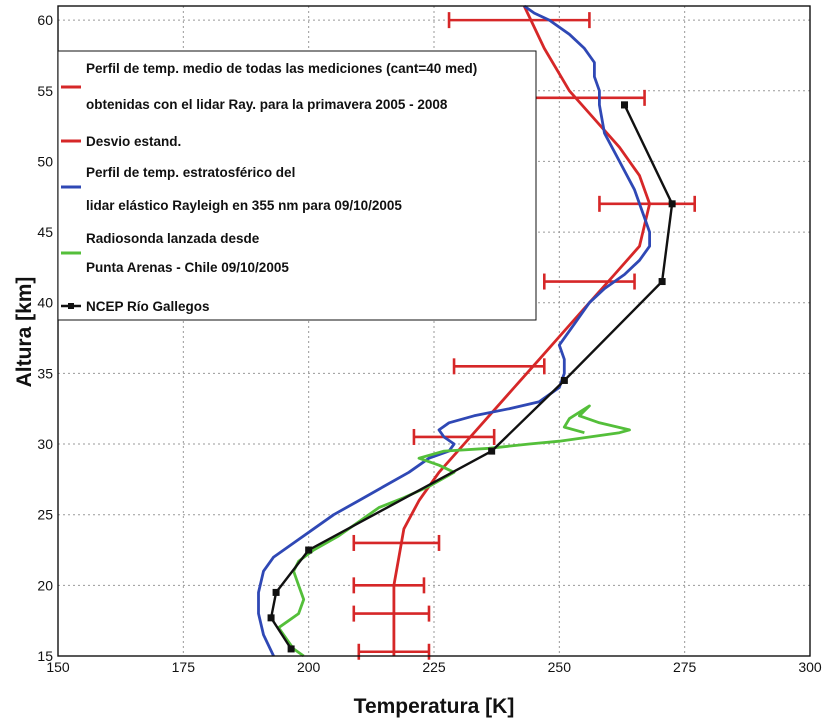 Image resolution: width=826 pixels, height=724 pixels. Describe the element at coordinates (434, 706) in the screenshot. I see `x-axis-title: Temperatura [K]` at that location.